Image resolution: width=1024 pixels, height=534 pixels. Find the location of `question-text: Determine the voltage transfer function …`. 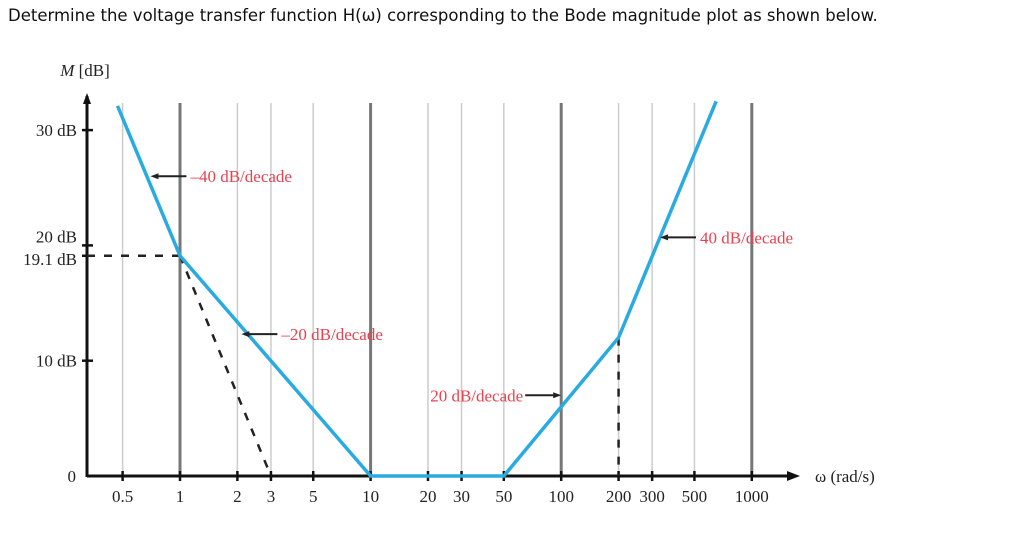

question-text: Determine the voltage transfer function … is located at coordinates (443, 15).